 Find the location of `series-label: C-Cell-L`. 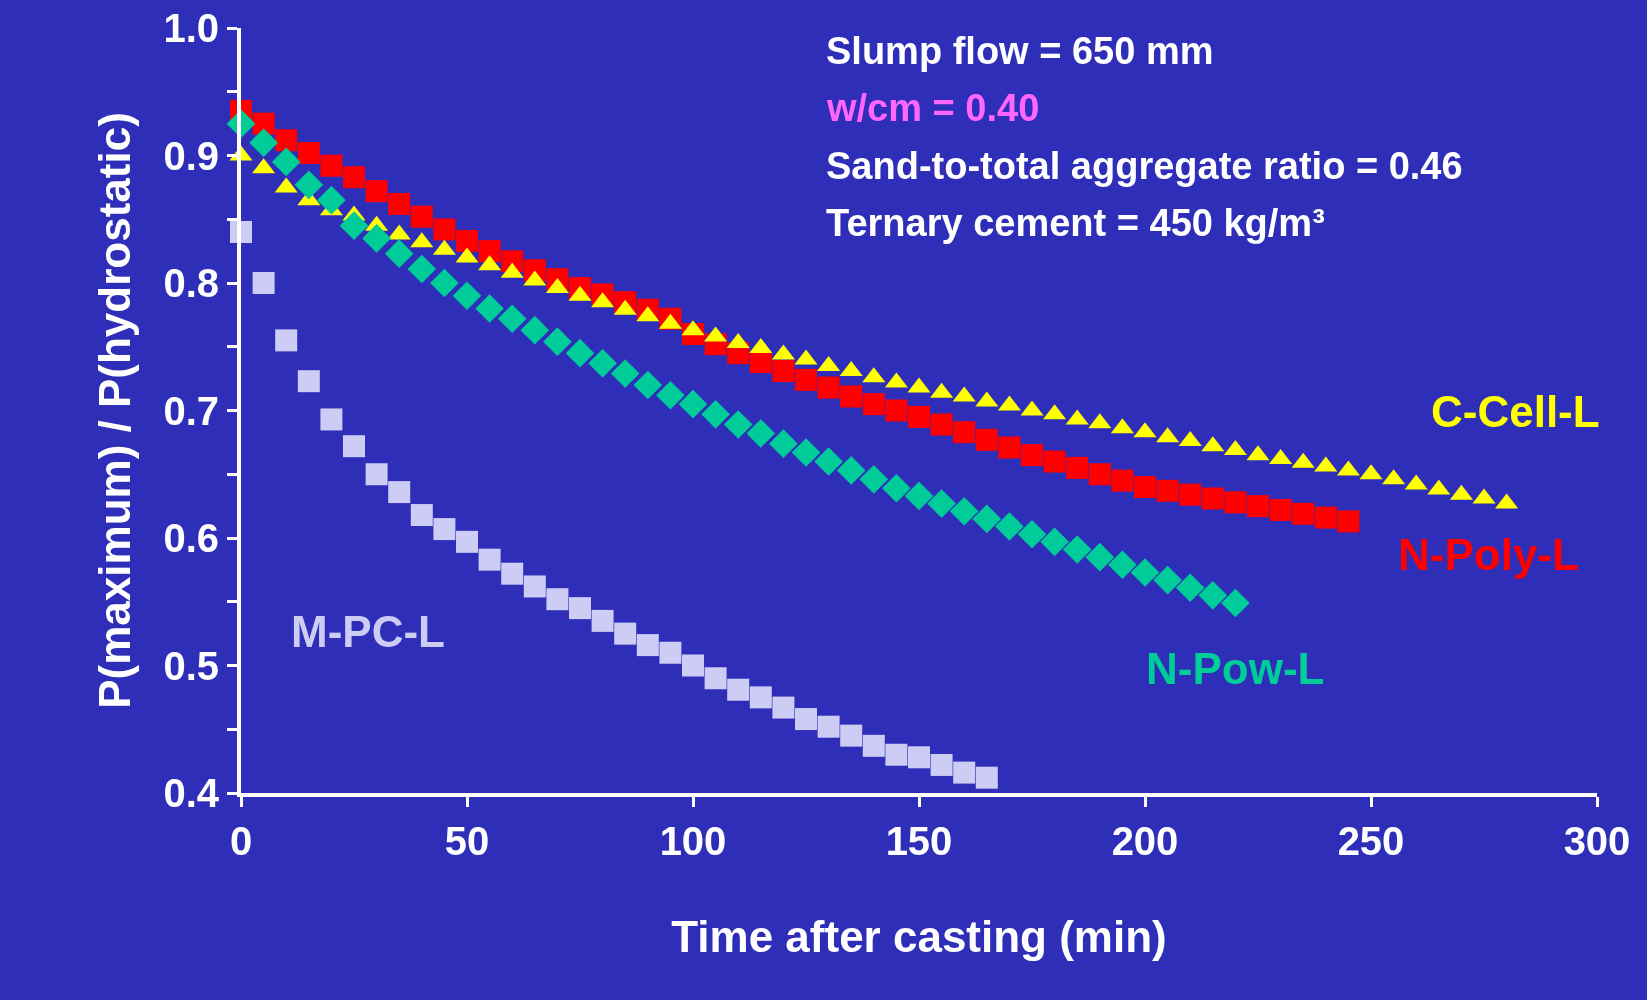

series-label: C-Cell-L is located at coordinates (1515, 411).